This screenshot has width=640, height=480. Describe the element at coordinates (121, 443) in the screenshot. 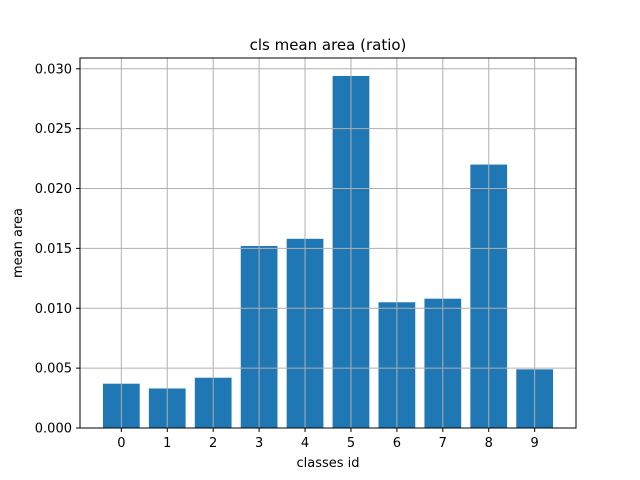

I see `x-tick-label: 0` at that location.